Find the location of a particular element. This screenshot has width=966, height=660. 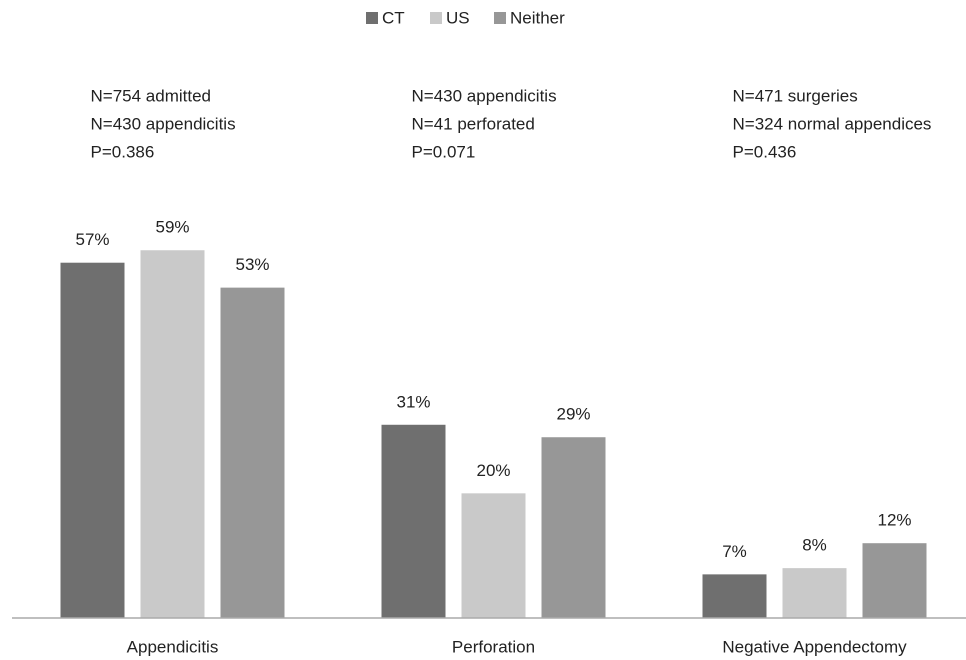

data-label: 31% is located at coordinates (413, 401).